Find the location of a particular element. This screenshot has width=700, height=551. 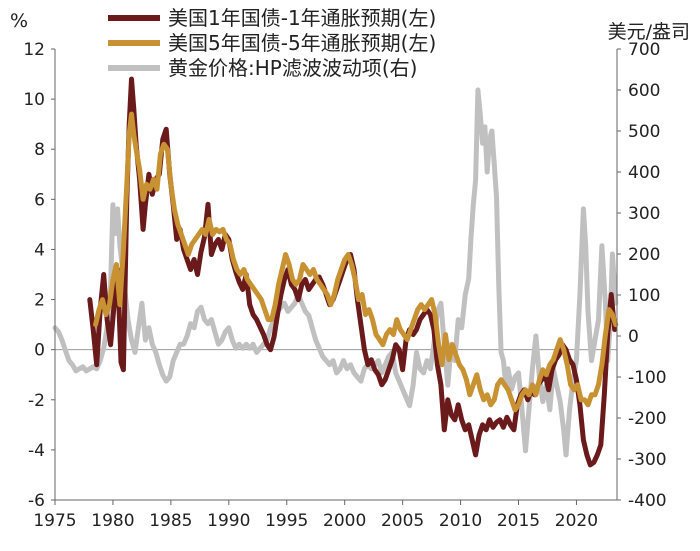

left-tick-label: -2 is located at coordinates (36, 401).